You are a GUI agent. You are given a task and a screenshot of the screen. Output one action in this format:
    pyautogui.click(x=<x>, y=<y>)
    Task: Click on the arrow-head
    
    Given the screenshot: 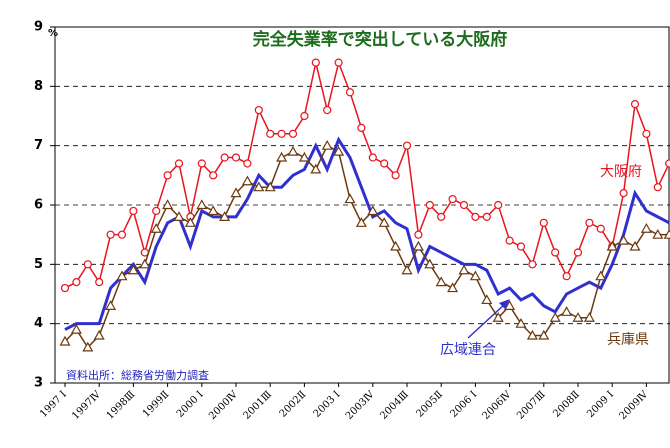 What is the action you would take?
    pyautogui.click(x=504, y=304)
    